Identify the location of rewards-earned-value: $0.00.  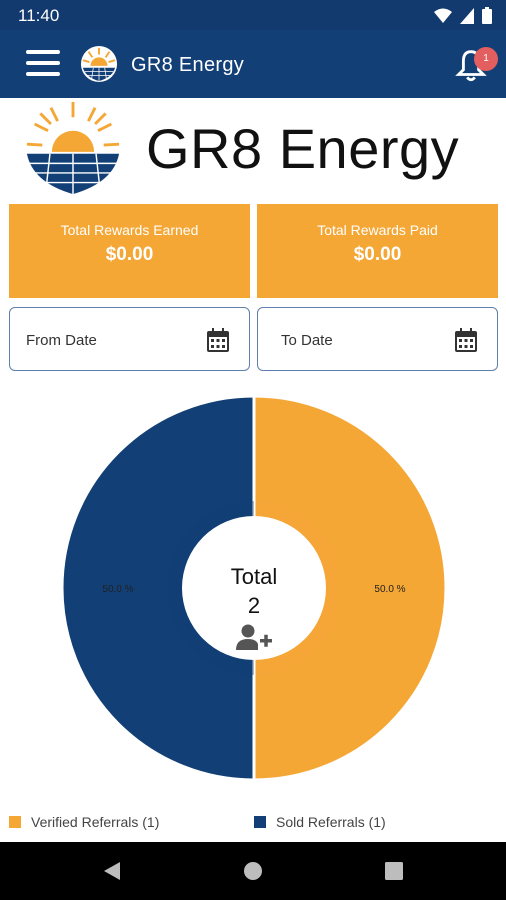
(129, 254).